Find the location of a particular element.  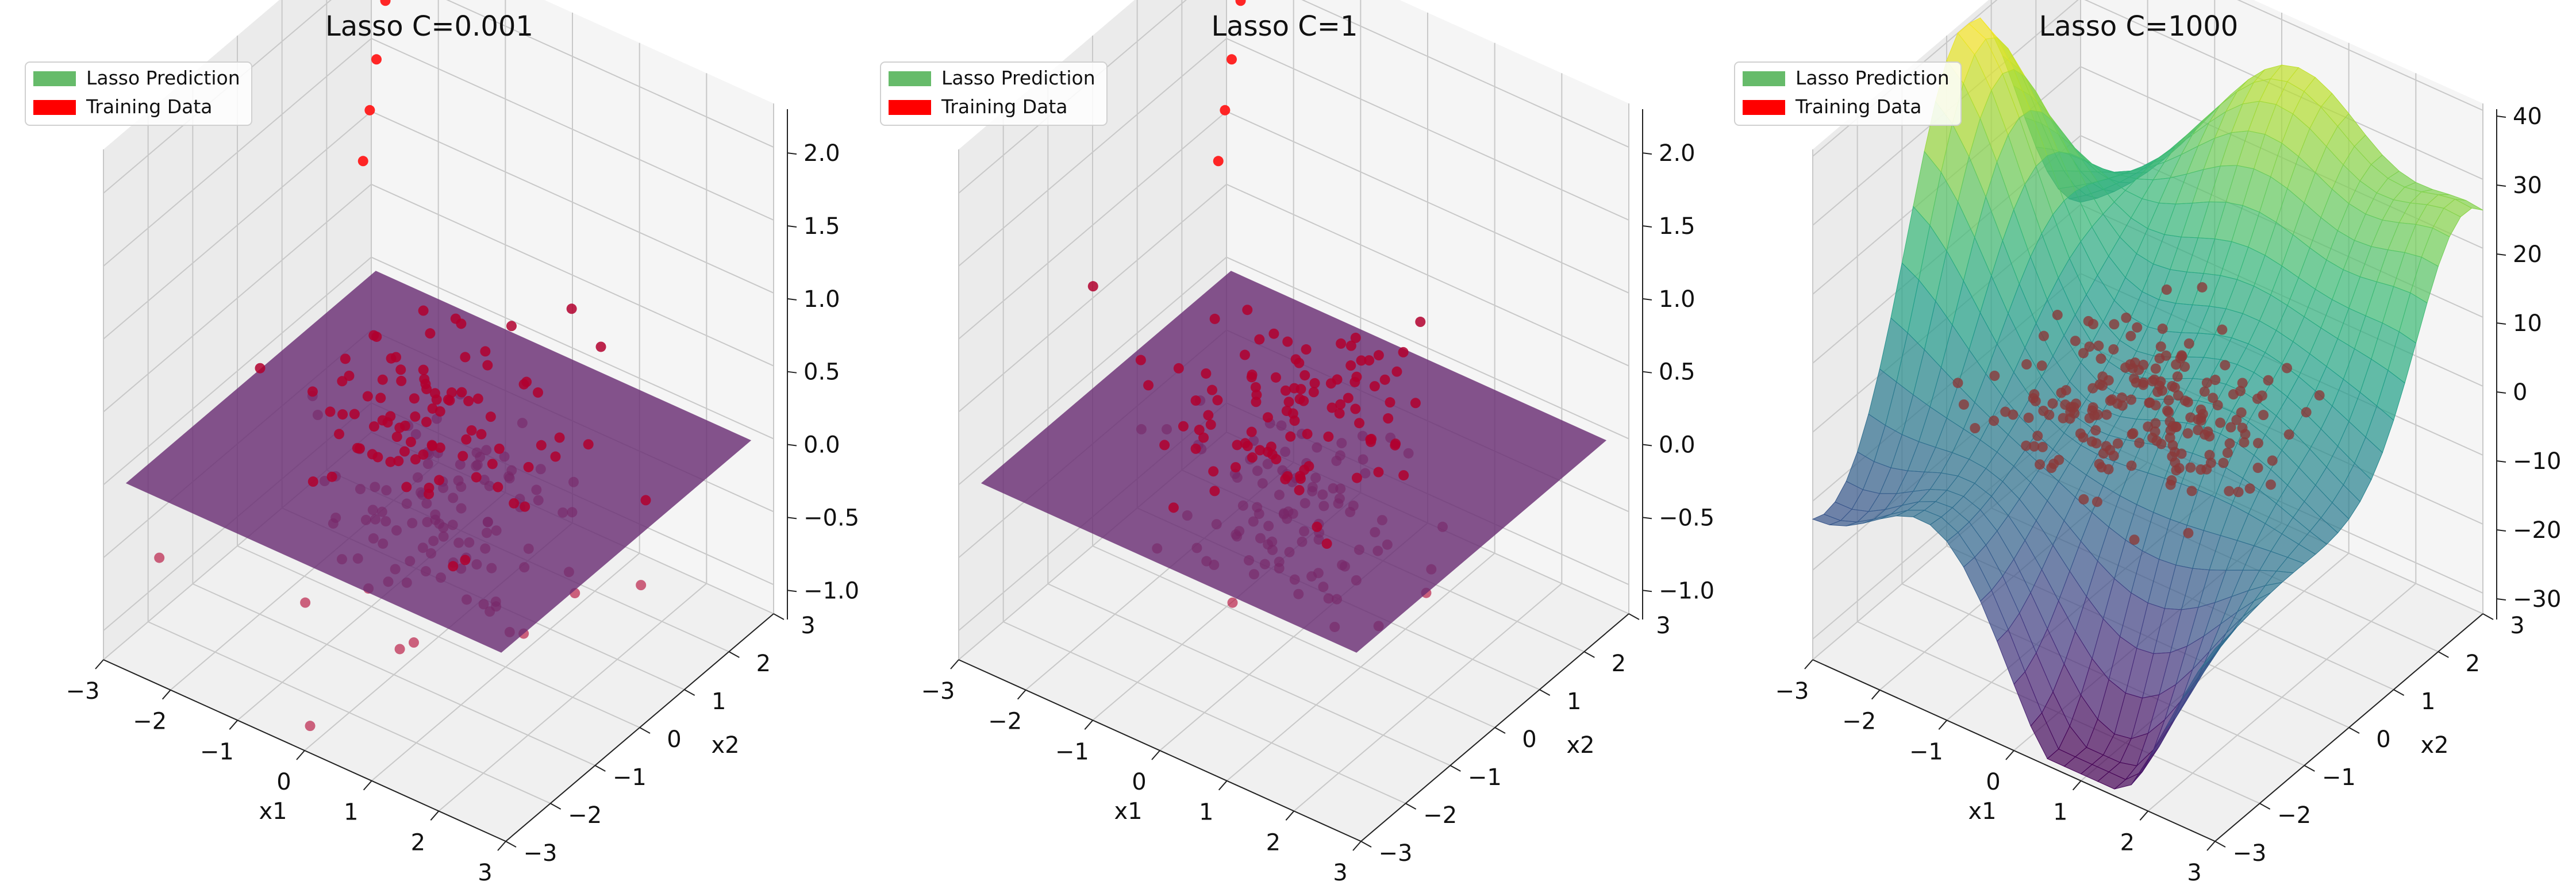

chart-title: Lasso C=1 is located at coordinates (1284, 26).